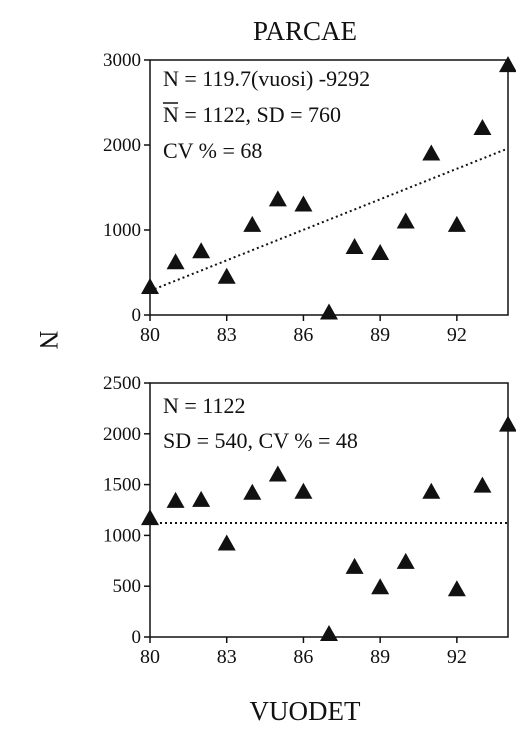 Image resolution: width=516 pixels, height=730 pixels. I want to click on annotation-text: CV % = 68, so click(212, 150).